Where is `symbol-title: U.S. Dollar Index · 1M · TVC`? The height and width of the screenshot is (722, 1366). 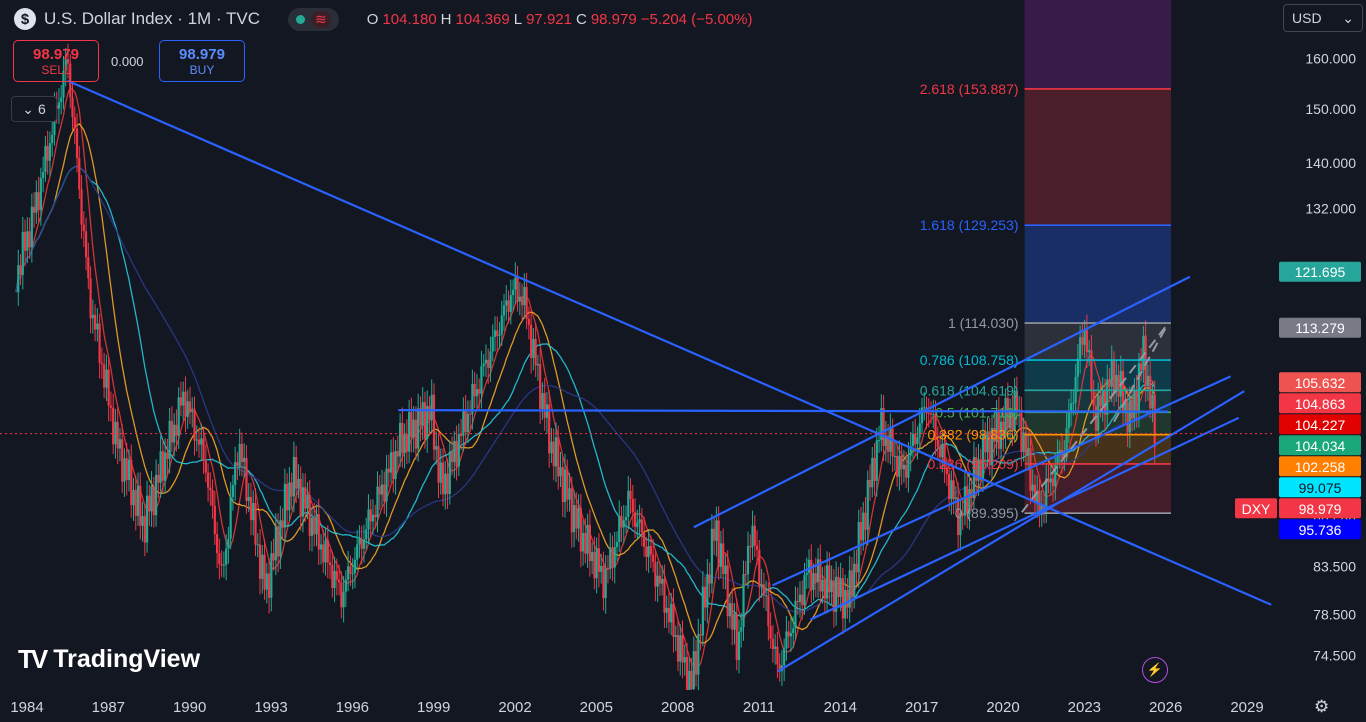 symbol-title: U.S. Dollar Index · 1M · TVC is located at coordinates (152, 18).